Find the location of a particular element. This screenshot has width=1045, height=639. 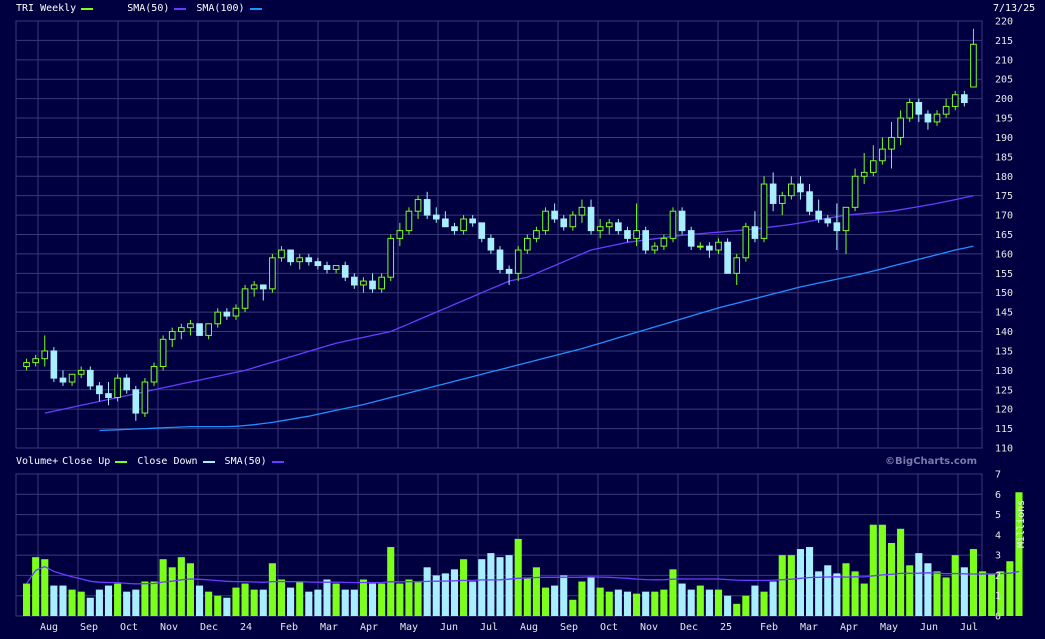

close-down-label: Close Down is located at coordinates (167, 461).